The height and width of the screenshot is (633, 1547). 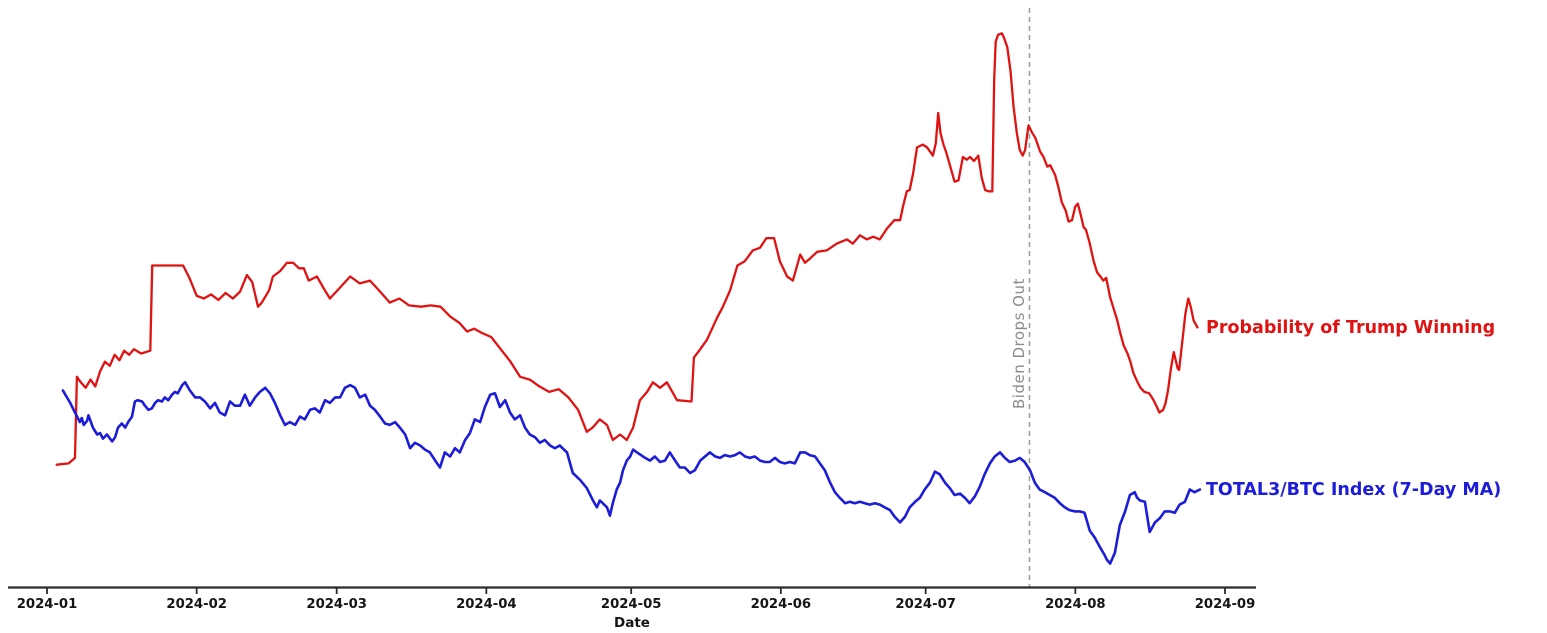 I want to click on biden-drops-out-annotation: Biden Drops Out, so click(x=1019, y=343).